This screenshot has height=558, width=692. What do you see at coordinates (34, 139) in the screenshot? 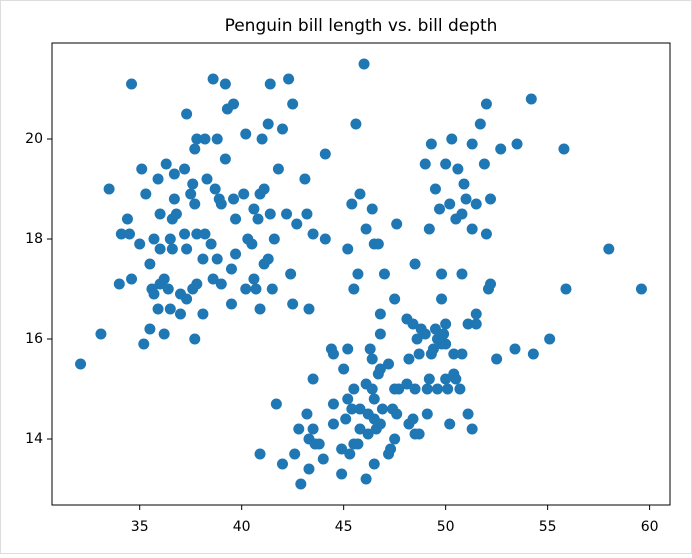
I see `y-tick-label: 20` at bounding box center [34, 139].